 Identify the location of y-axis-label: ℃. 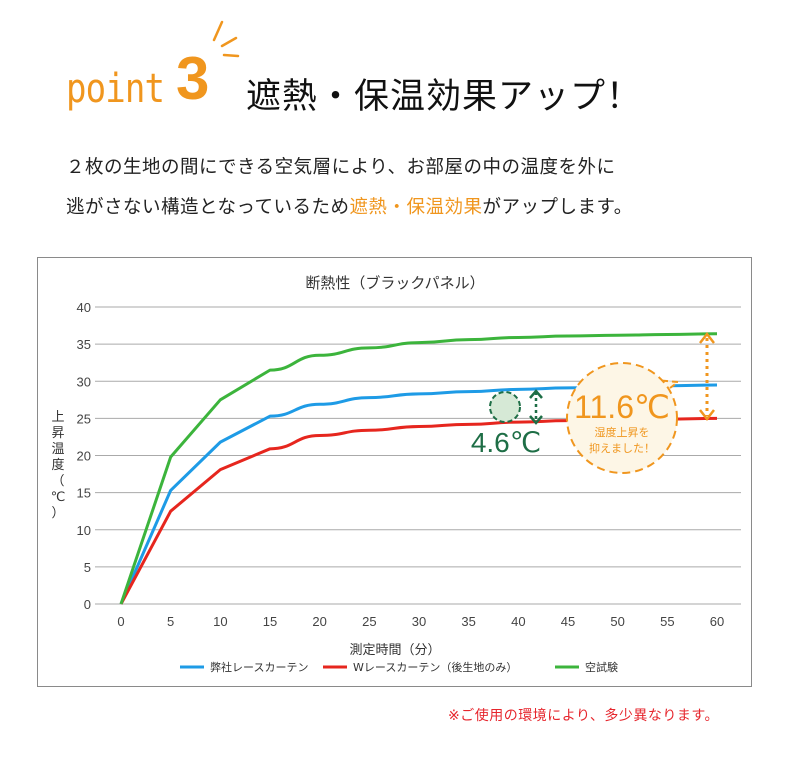
(58, 497).